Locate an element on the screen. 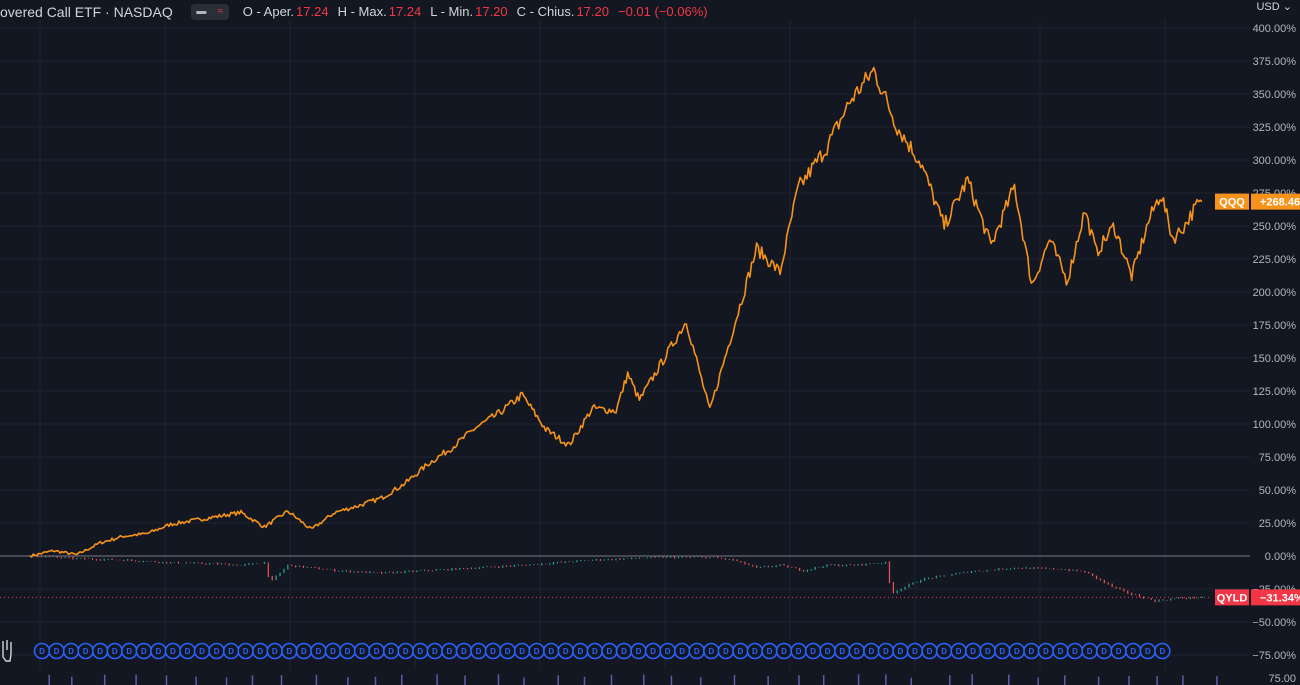  y-tick-label: 325.00% is located at coordinates (1275, 128).